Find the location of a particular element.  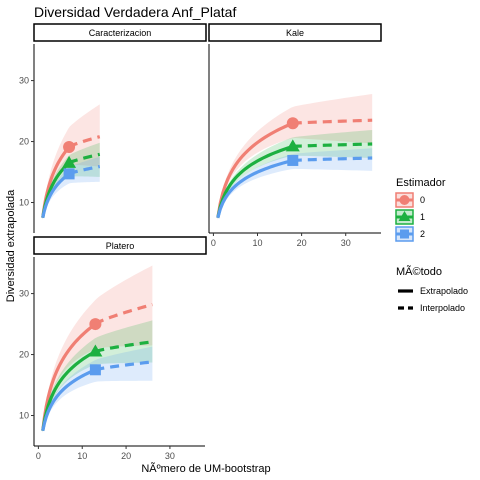

legend-method-extrapolado: Extrapolado is located at coordinates (433, 291).